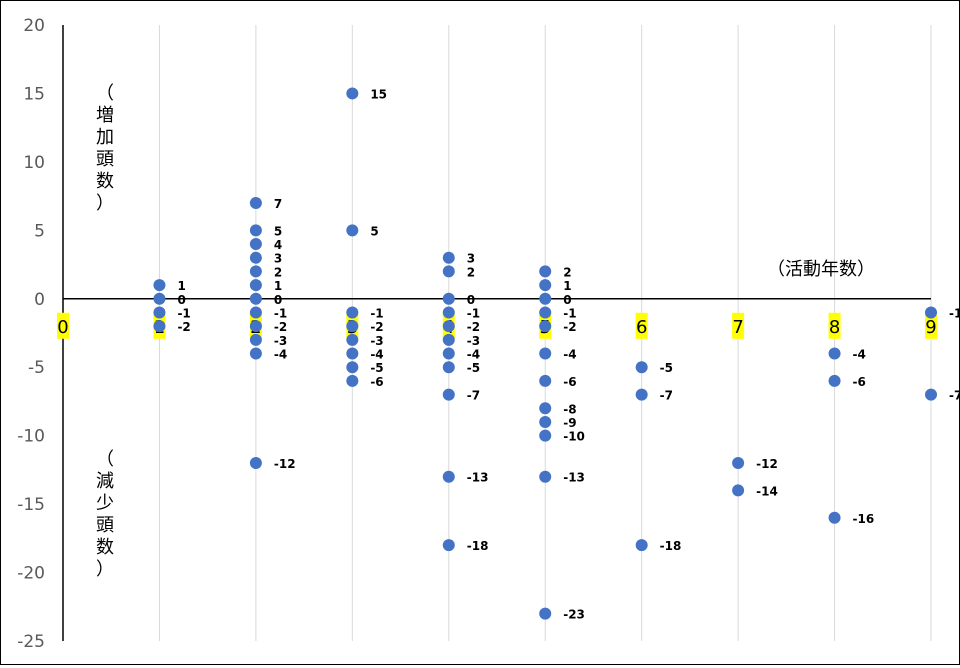  What do you see at coordinates (574, 437) in the screenshot?
I see `data-label: -10` at bounding box center [574, 437].